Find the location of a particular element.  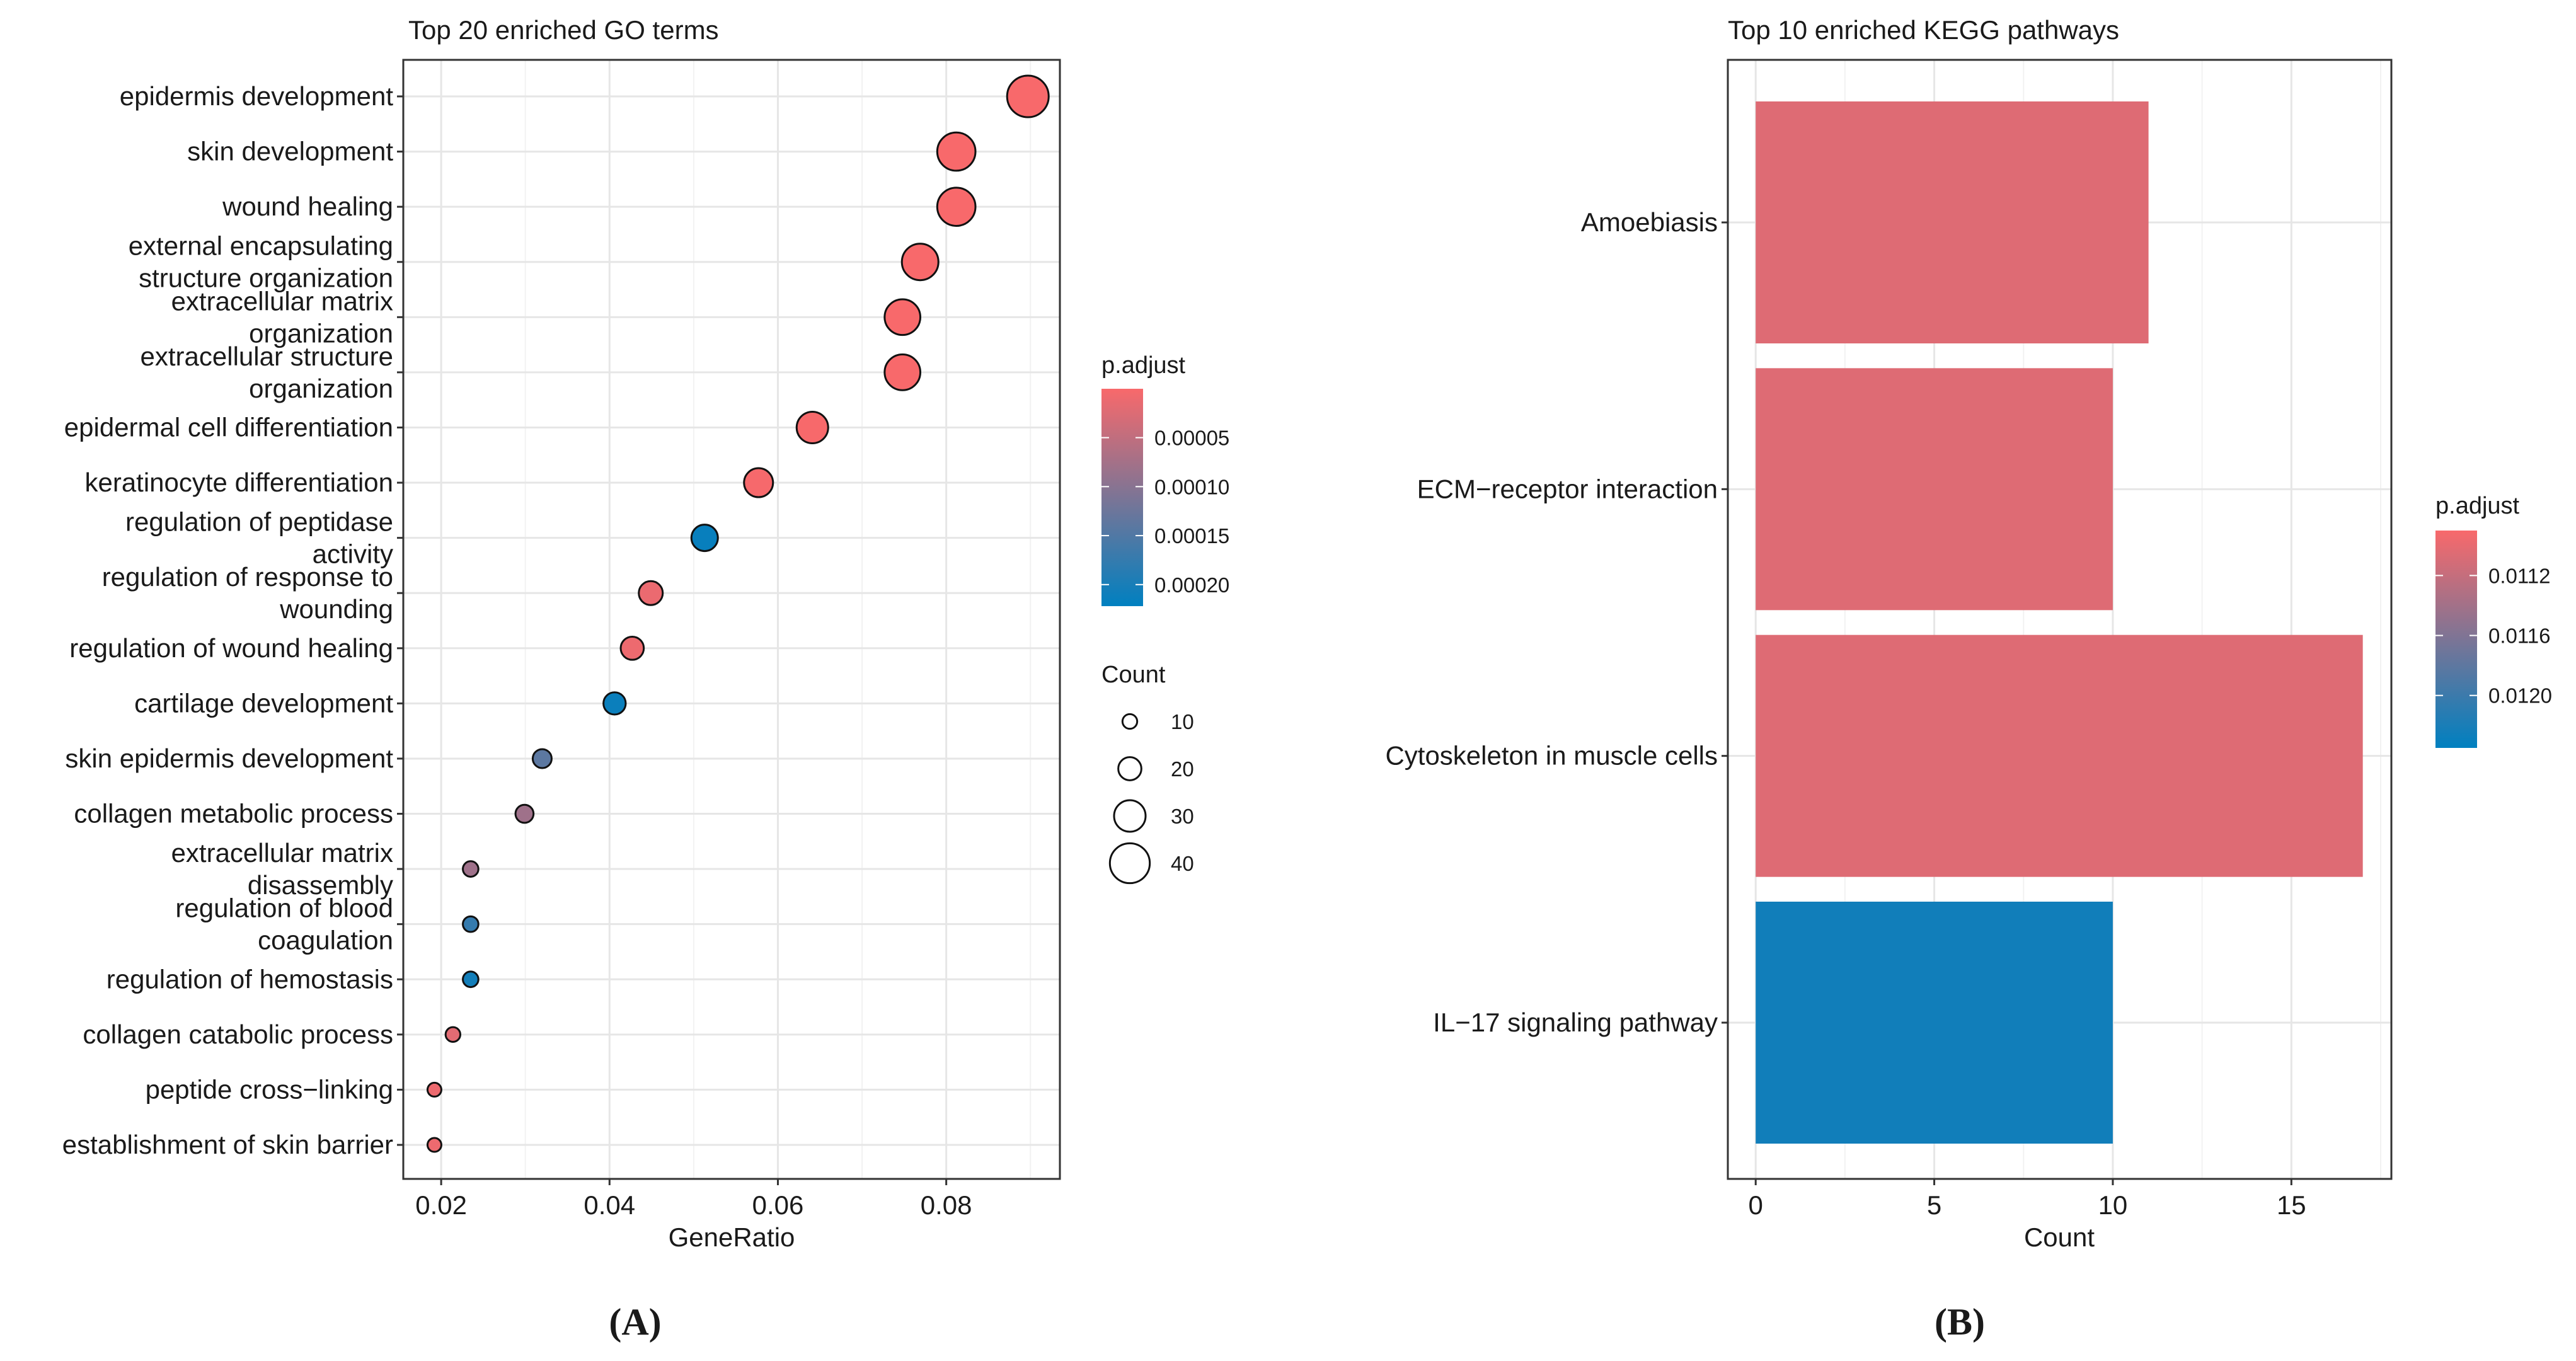

panel-label-b: (B) is located at coordinates (1960, 1322).